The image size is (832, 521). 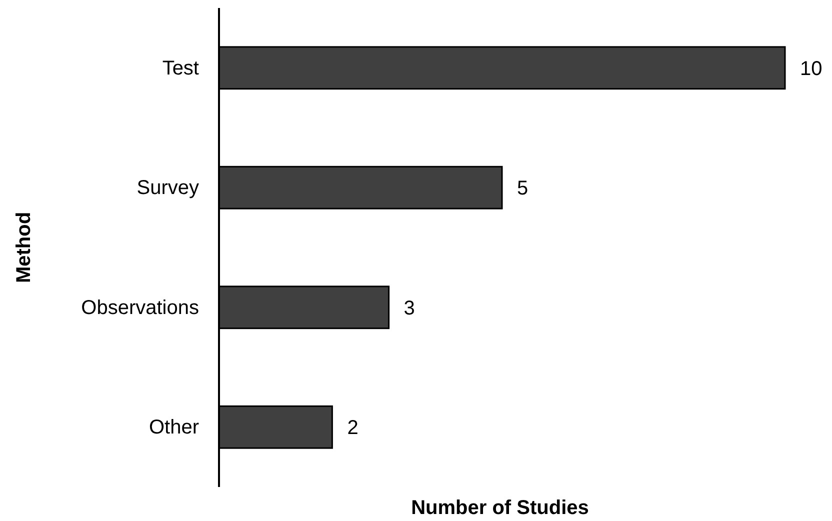 What do you see at coordinates (24, 248) in the screenshot?
I see `y-axis-title: Method` at bounding box center [24, 248].